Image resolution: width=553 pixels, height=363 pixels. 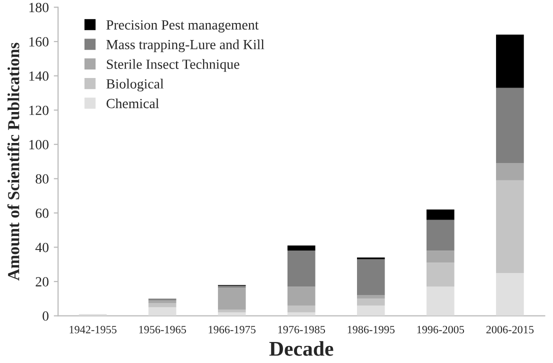 I want to click on y-tick-label: 100, so click(x=39, y=145).